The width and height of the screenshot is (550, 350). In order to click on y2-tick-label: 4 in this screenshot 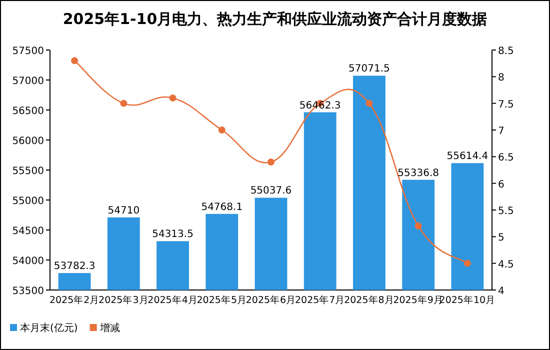, I will do `click(501, 291)`.